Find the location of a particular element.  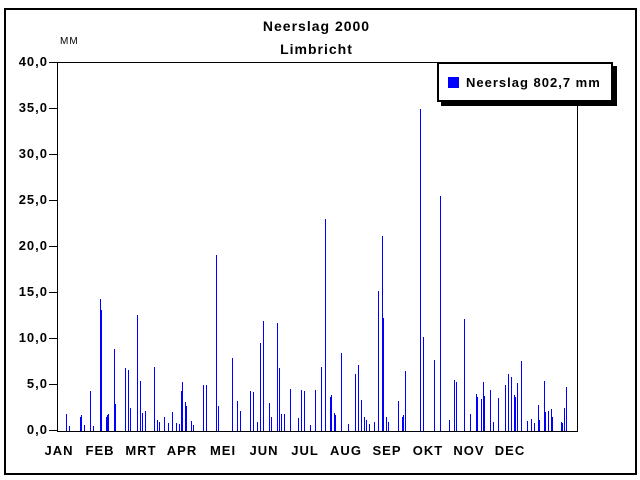

legend: Neerslag 802,7 mm is located at coordinates (525, 82).